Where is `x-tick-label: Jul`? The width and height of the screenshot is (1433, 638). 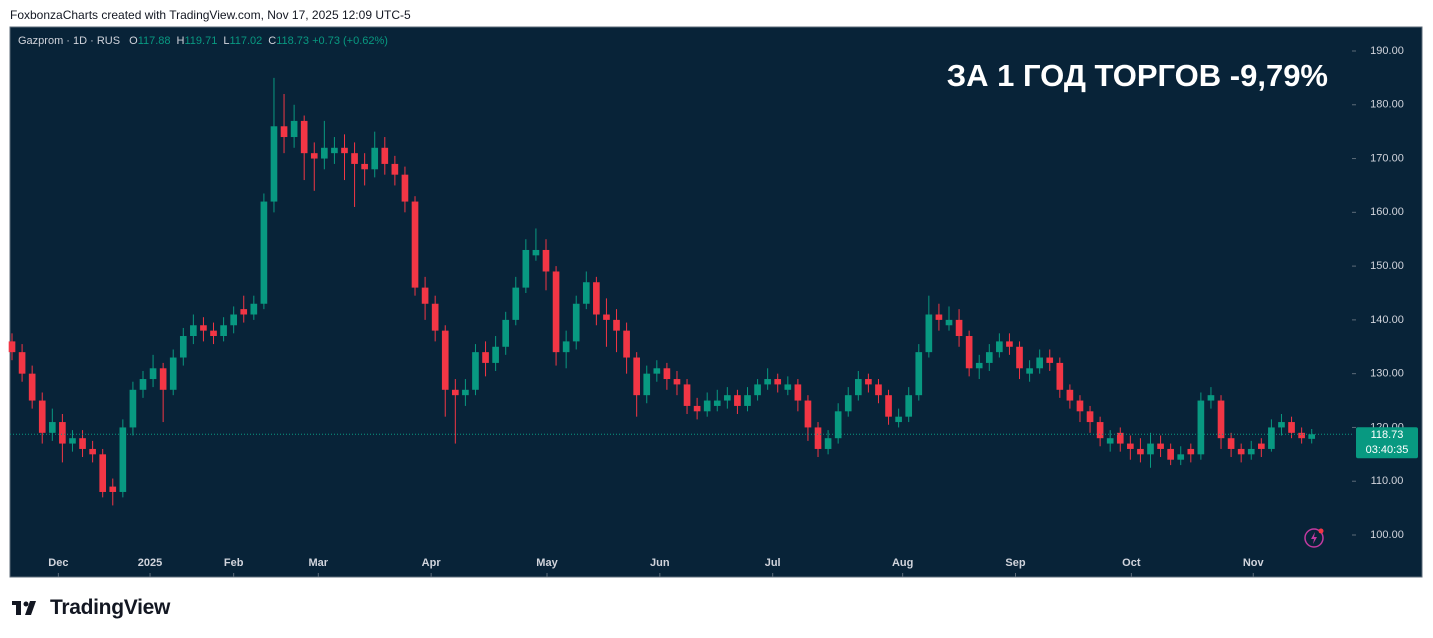
x-tick-label: Jul is located at coordinates (773, 563).